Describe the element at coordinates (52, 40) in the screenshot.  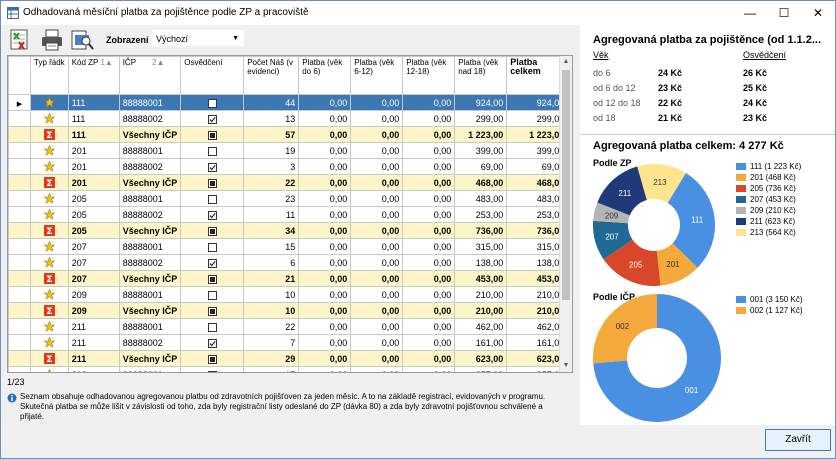
I see `printer-icon` at that location.